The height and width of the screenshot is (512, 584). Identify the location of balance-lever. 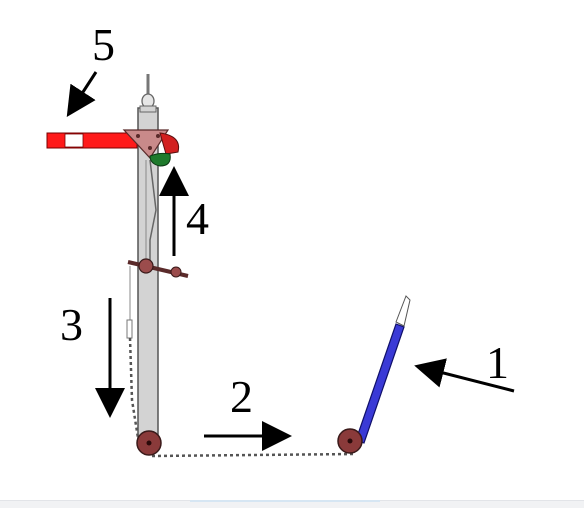
(158, 268).